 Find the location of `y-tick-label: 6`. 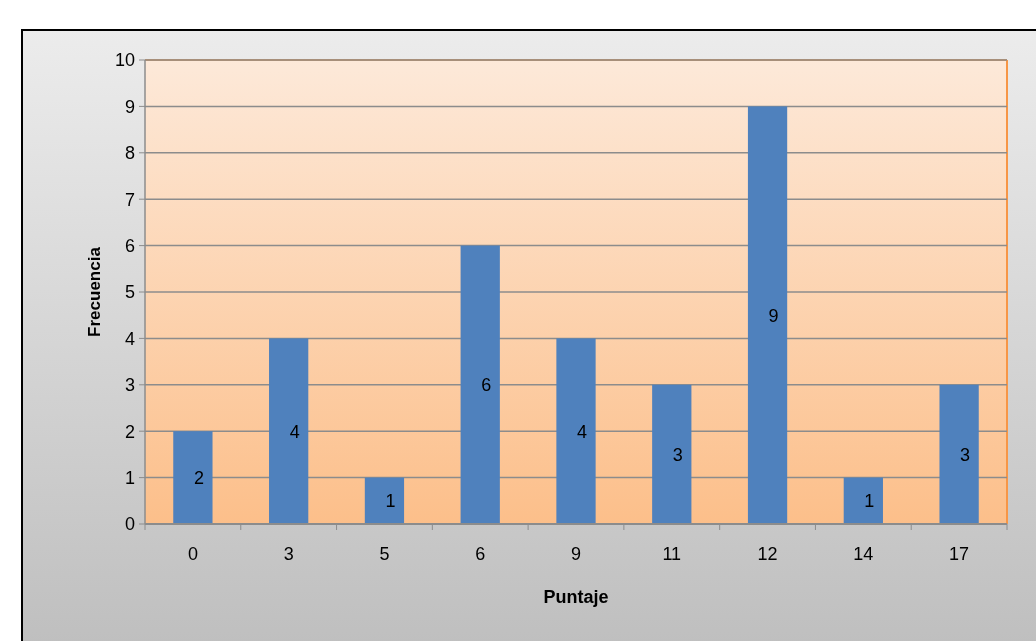

y-tick-label: 6 is located at coordinates (129, 245).